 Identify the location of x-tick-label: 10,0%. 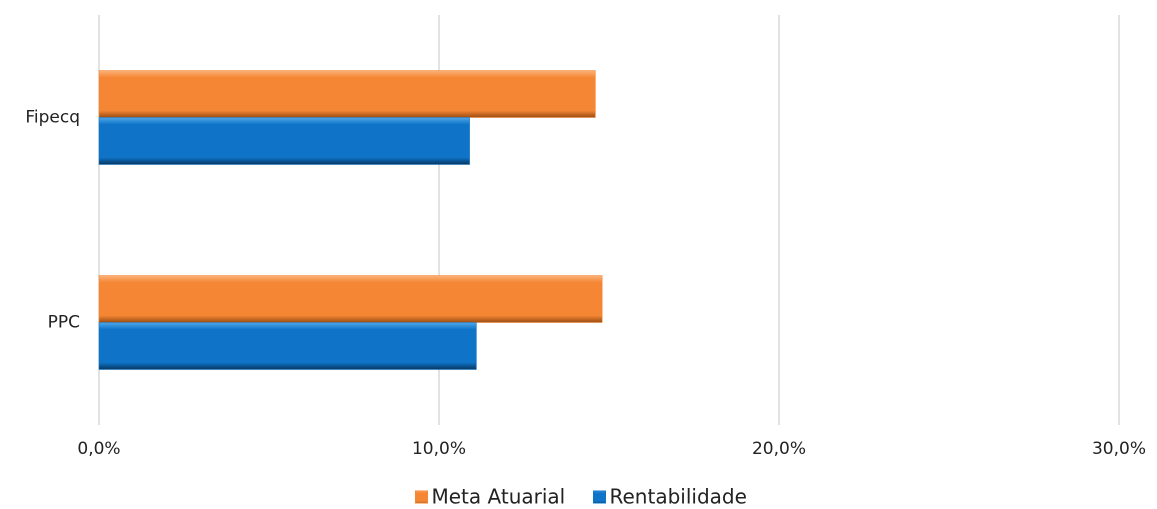
(439, 449).